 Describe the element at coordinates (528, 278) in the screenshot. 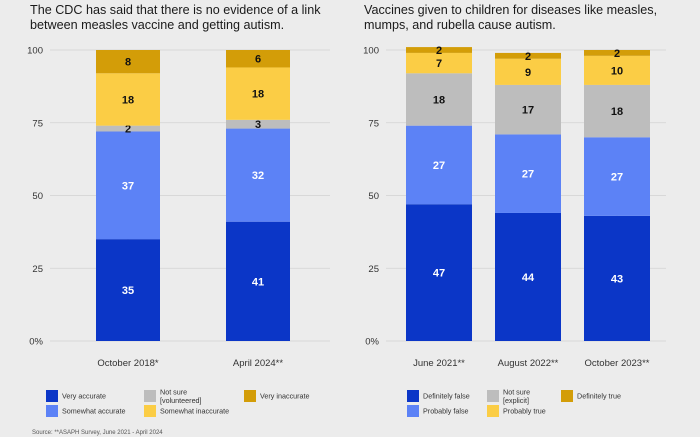

I see `bar-value-label: 44` at that location.